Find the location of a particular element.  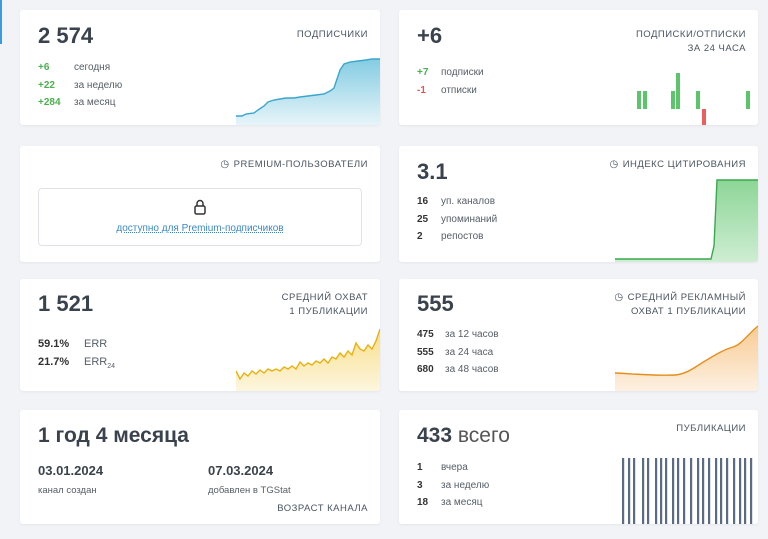

subs-unsubs-title: ПОДПИСКИ/ОТПИСКИ ЗА 24 ЧАСА is located at coordinates (690, 41).